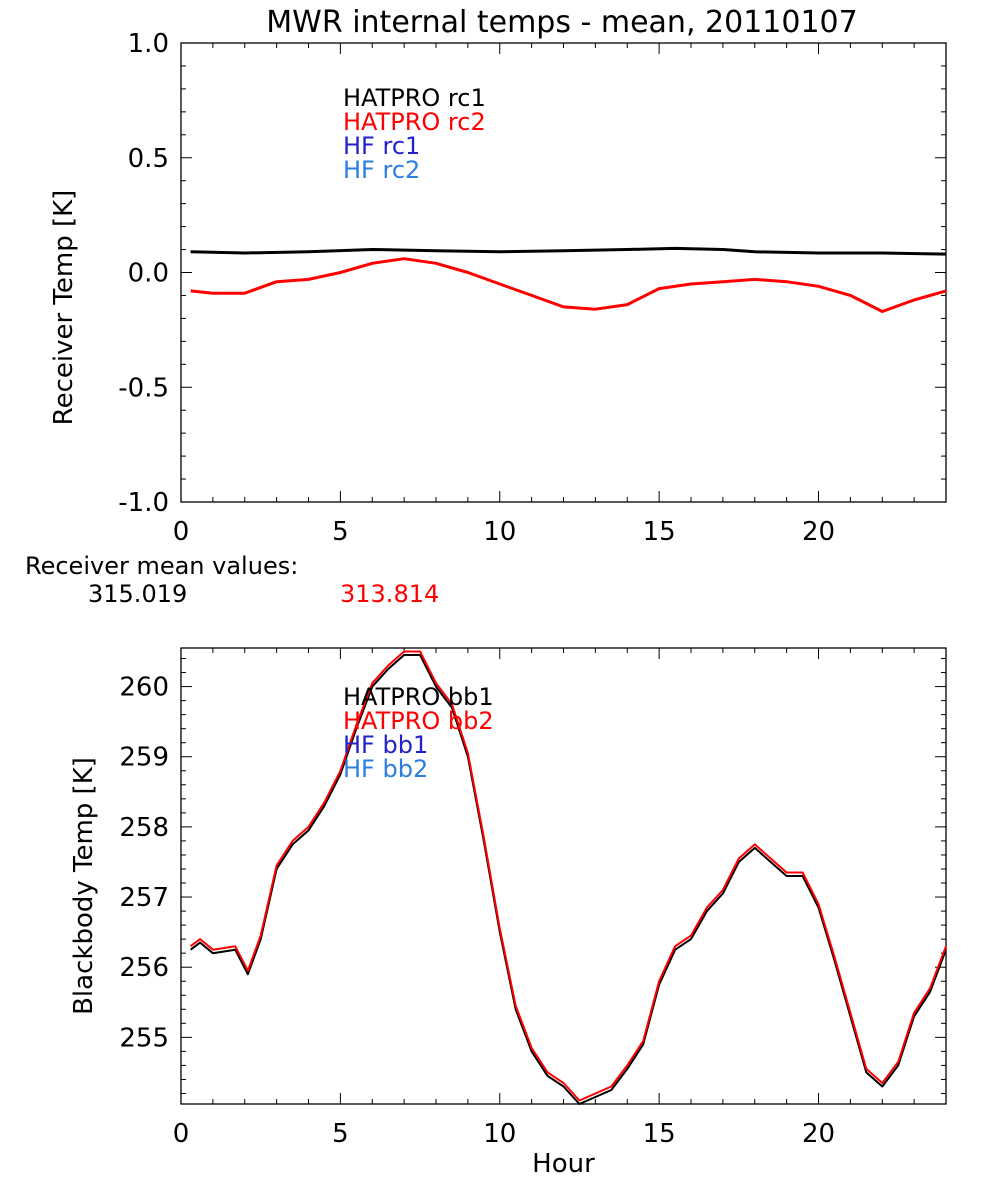  Describe the element at coordinates (563, 1164) in the screenshot. I see `x-axis-label: Hour` at that location.